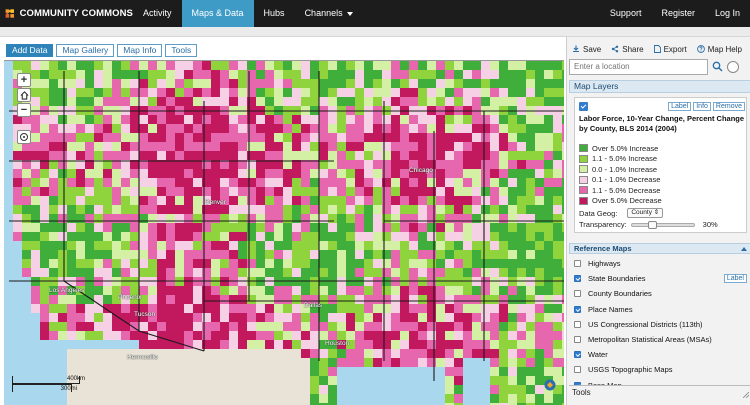  Describe the element at coordinates (746, 395) in the screenshot. I see `resize-handle-icon` at that location.